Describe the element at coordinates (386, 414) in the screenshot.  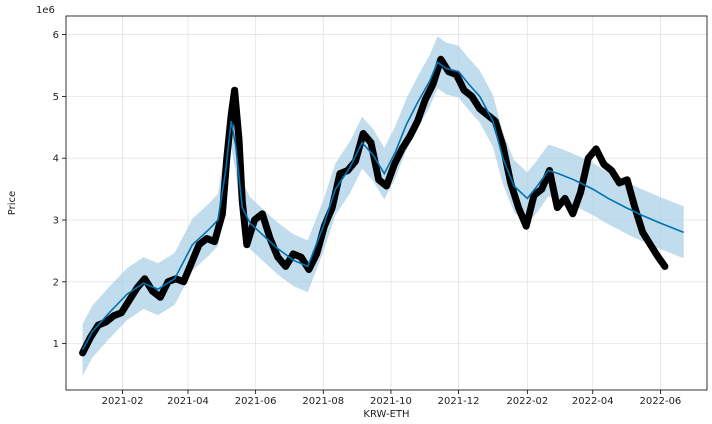
I see `x-axis-title: KRW-ETH` at that location.